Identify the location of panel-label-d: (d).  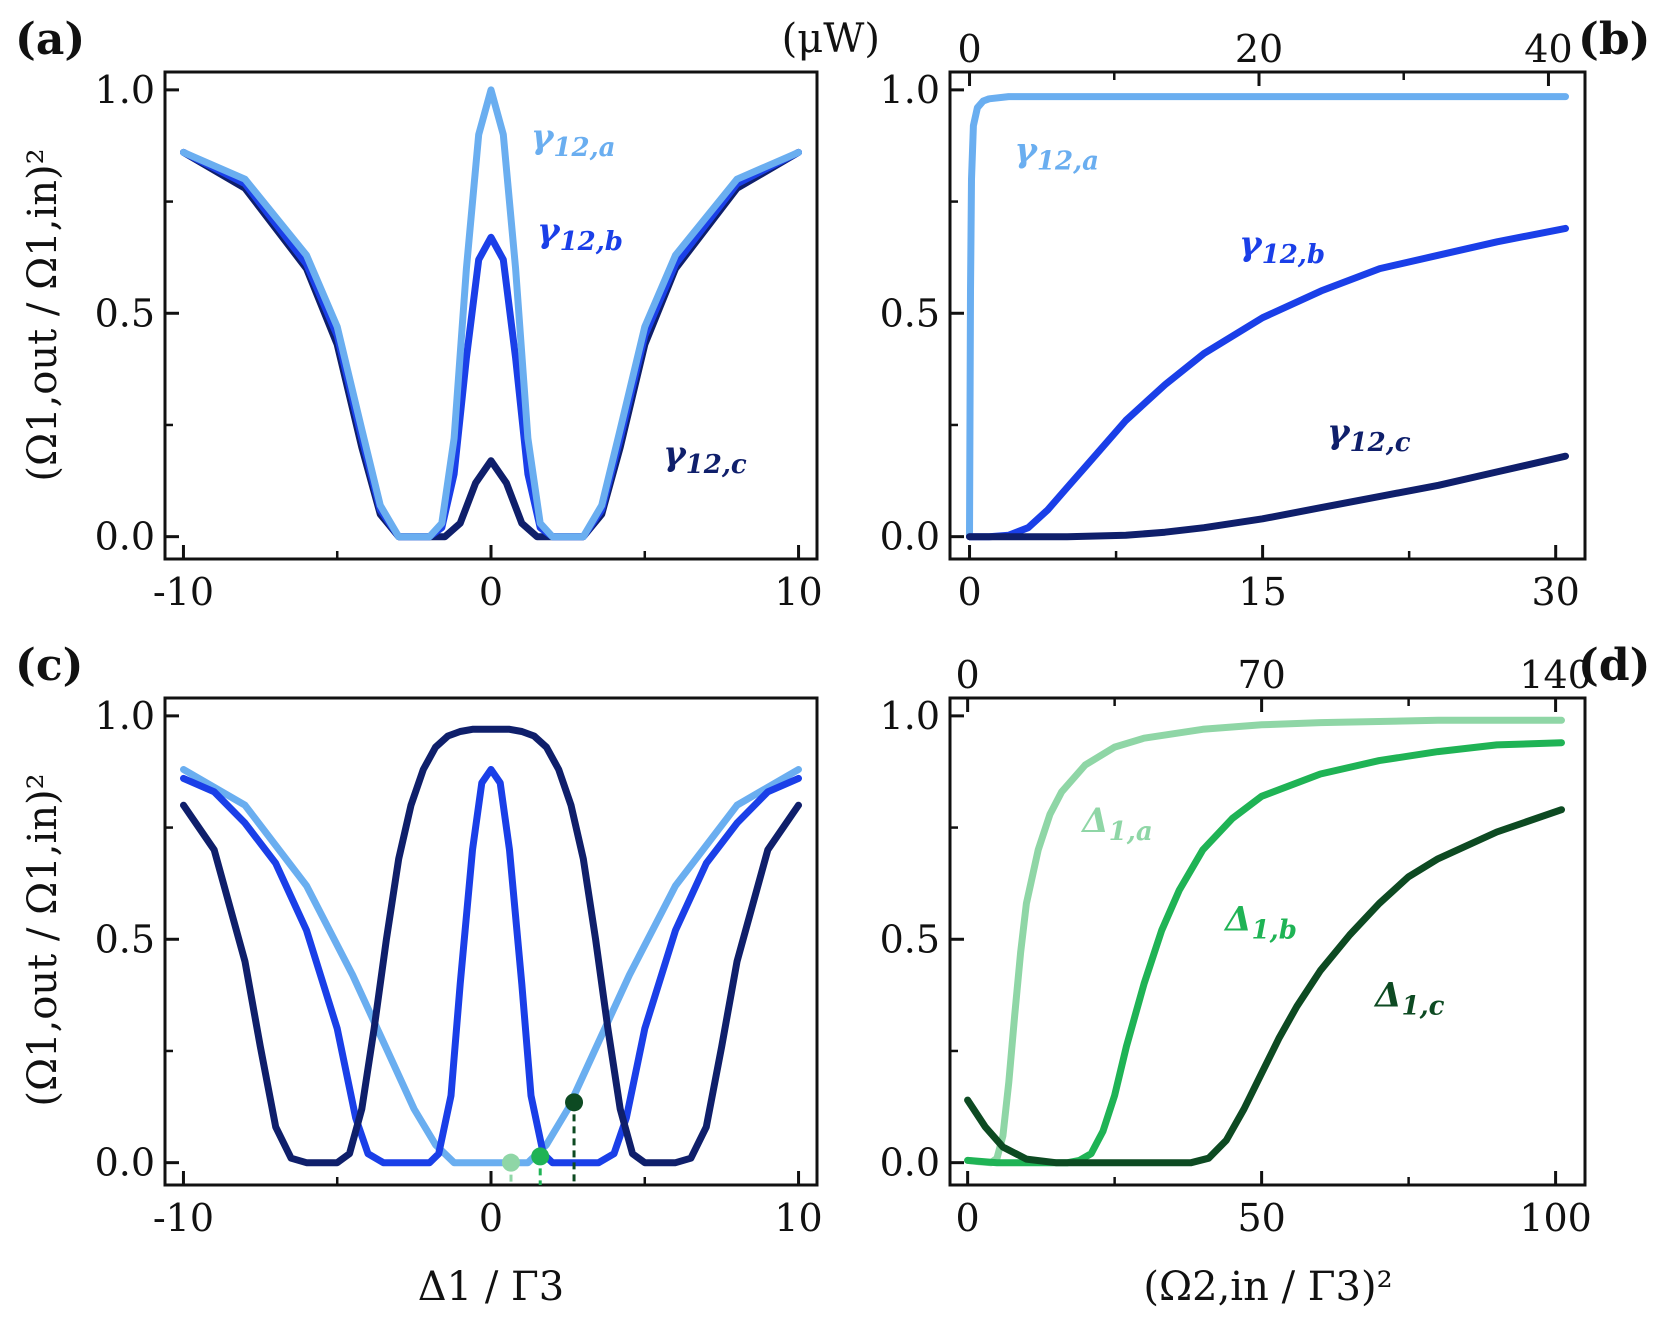
(1614, 665).